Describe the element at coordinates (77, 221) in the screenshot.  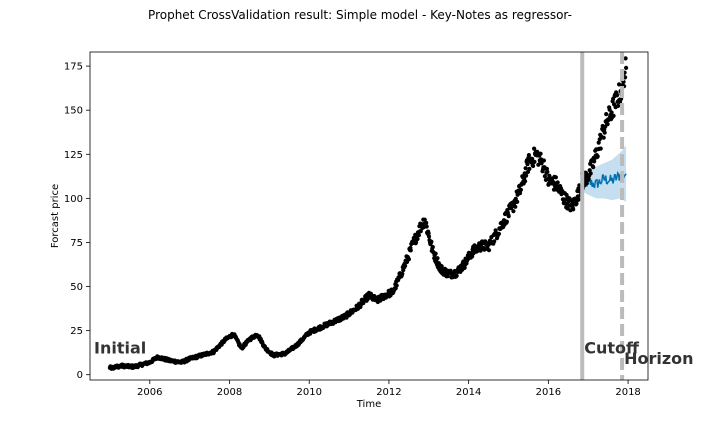
I see `y-axis: 0 25 50 75 100 125 150 175` at that location.